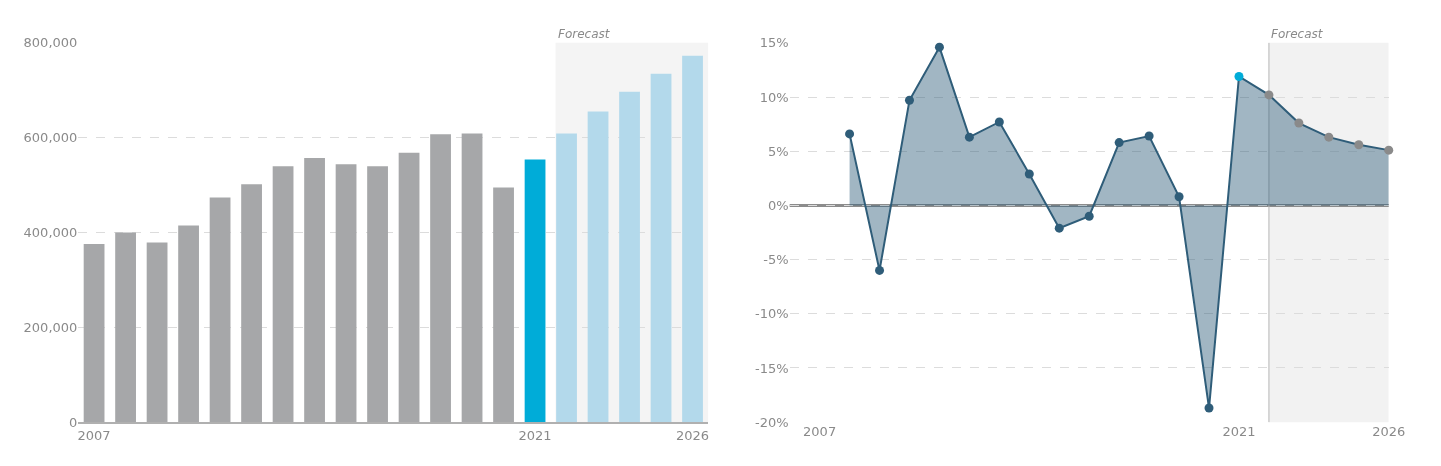 This screenshot has height=466, width=1441. Describe the element at coordinates (778, 205) in the screenshot. I see `y-tick-label: 0%` at that location.